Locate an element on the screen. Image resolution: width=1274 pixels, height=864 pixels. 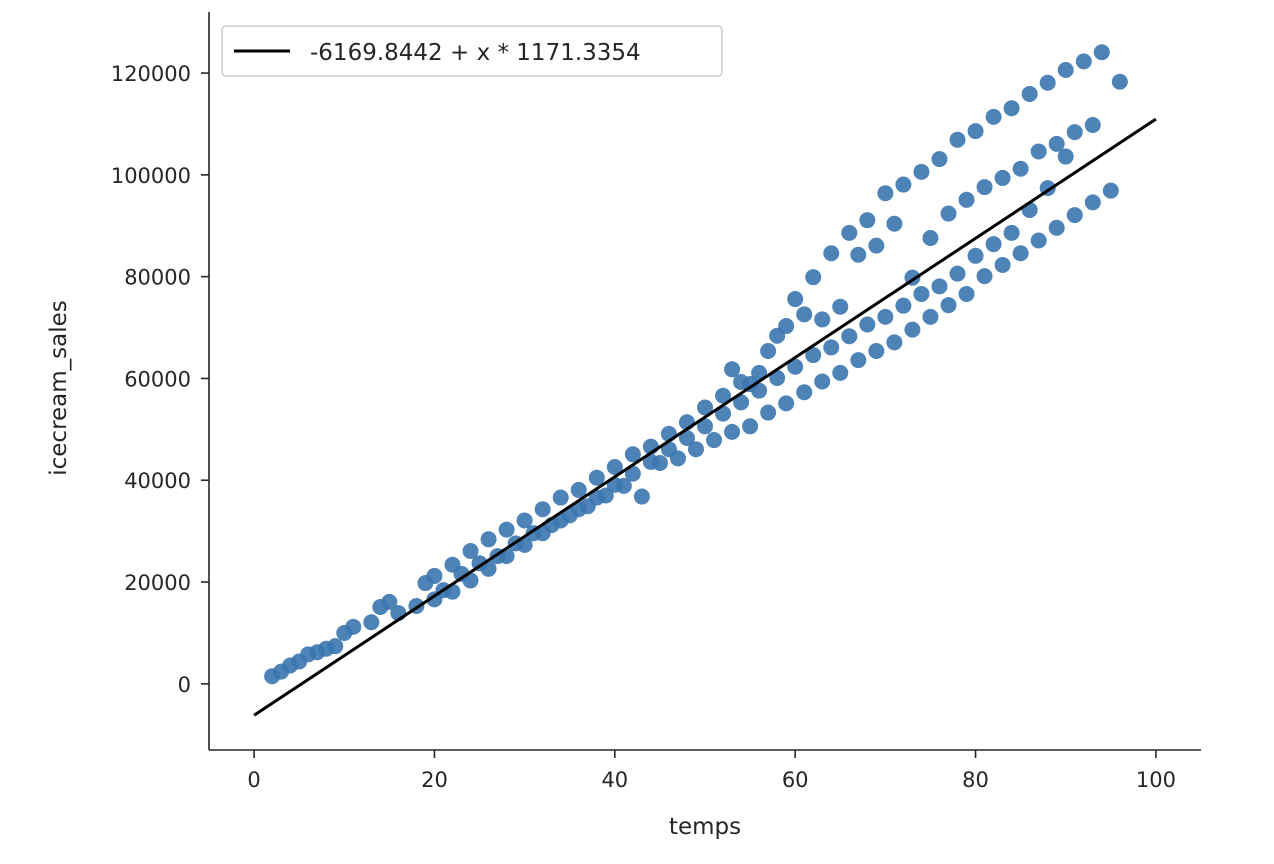
x-ticks: 0 20 40 60 80 100 is located at coordinates (711, 771).